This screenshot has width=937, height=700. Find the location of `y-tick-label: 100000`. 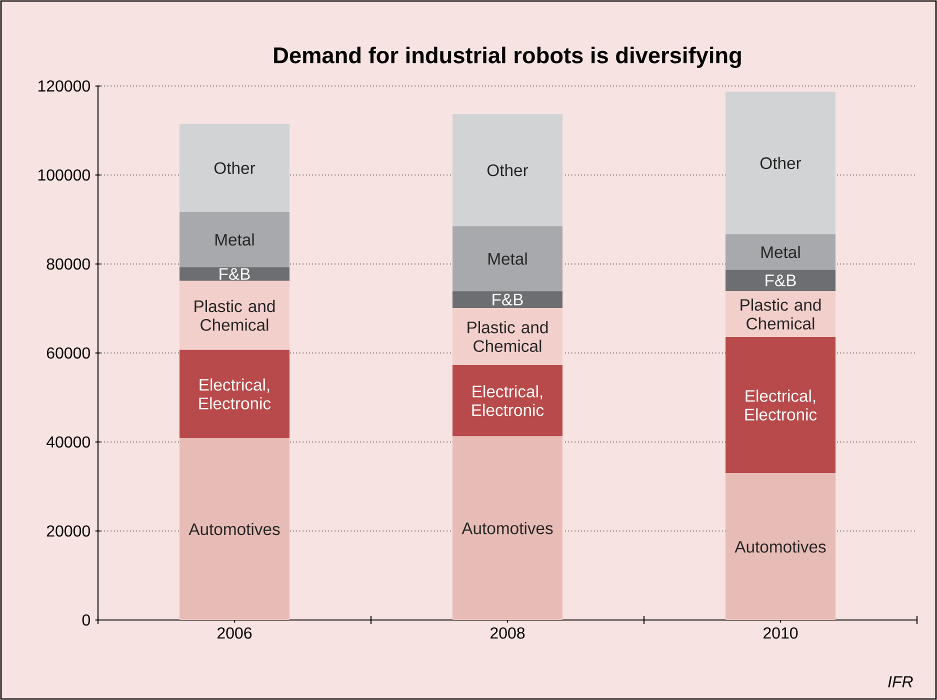

y-tick-label: 100000 is located at coordinates (64, 175).